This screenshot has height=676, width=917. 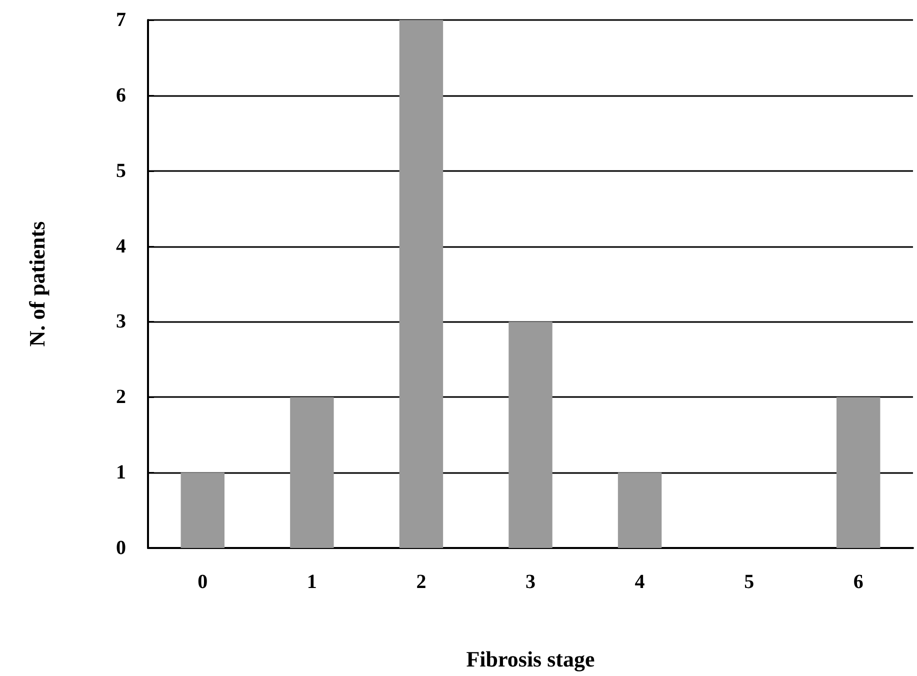 What do you see at coordinates (531, 582) in the screenshot?
I see `x-tick-label: 3` at bounding box center [531, 582].